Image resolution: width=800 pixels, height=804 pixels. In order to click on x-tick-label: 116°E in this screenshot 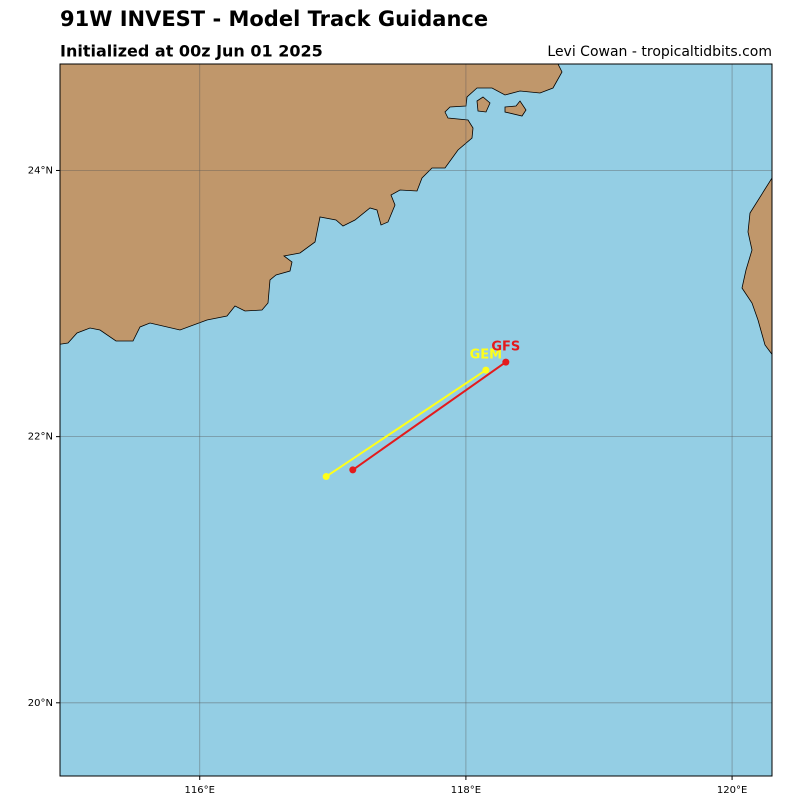, I will do `click(200, 790)`.